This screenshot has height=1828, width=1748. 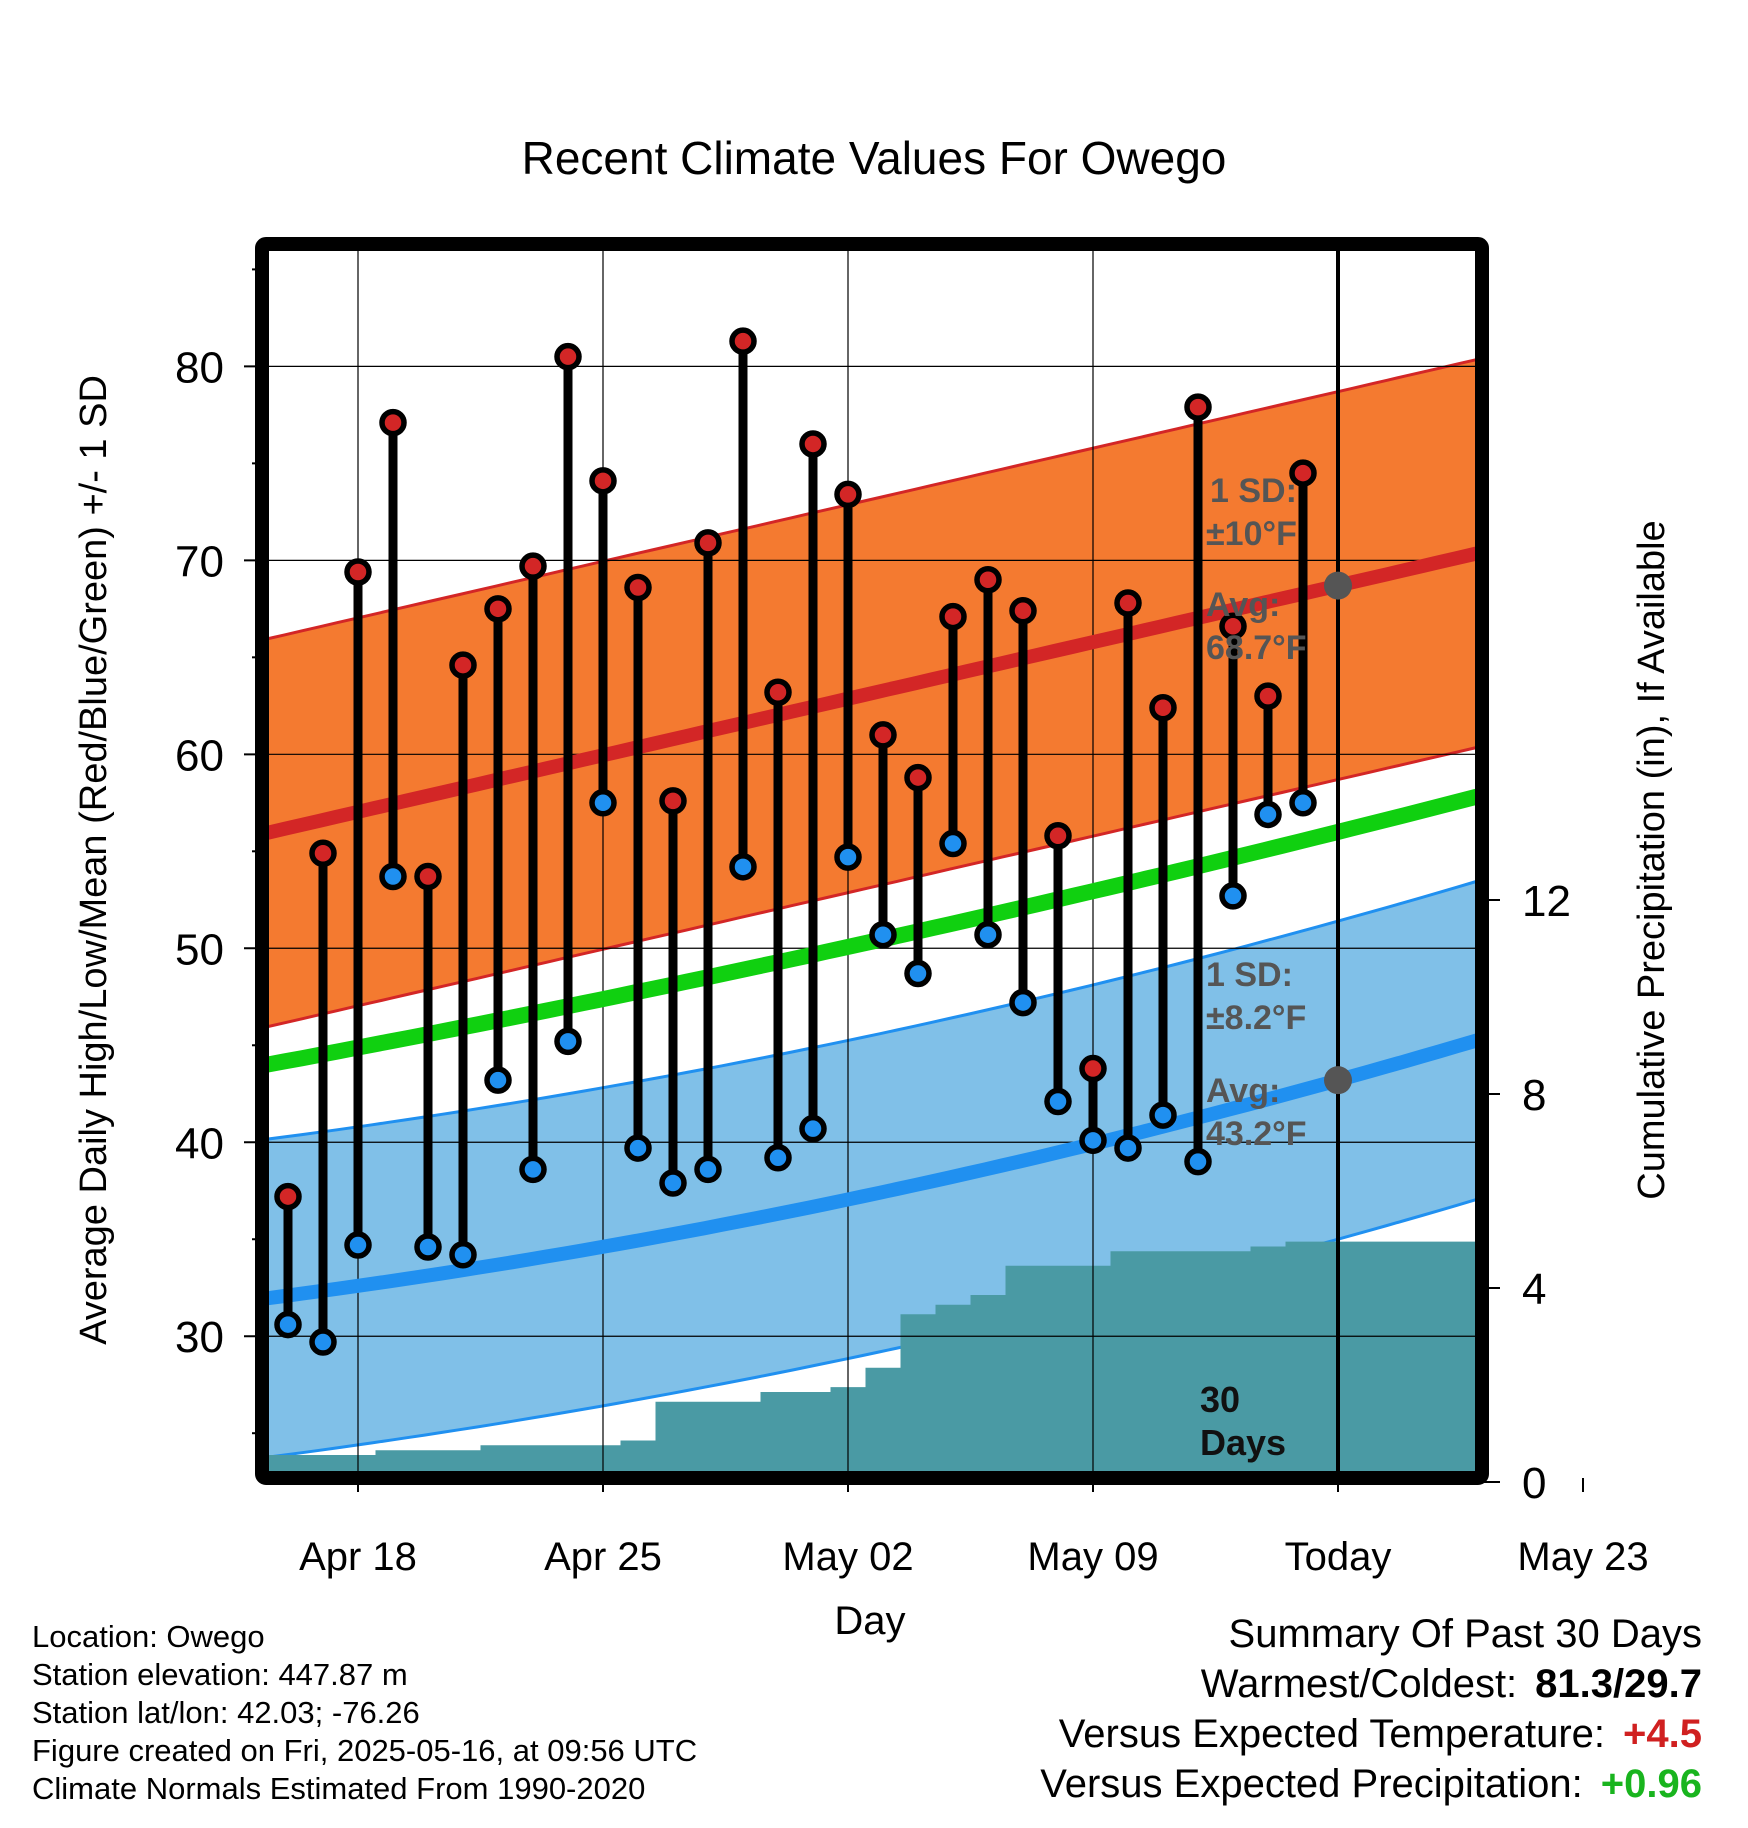 I want to click on low-sd-label: 1 SD:, so click(x=1249, y=975).